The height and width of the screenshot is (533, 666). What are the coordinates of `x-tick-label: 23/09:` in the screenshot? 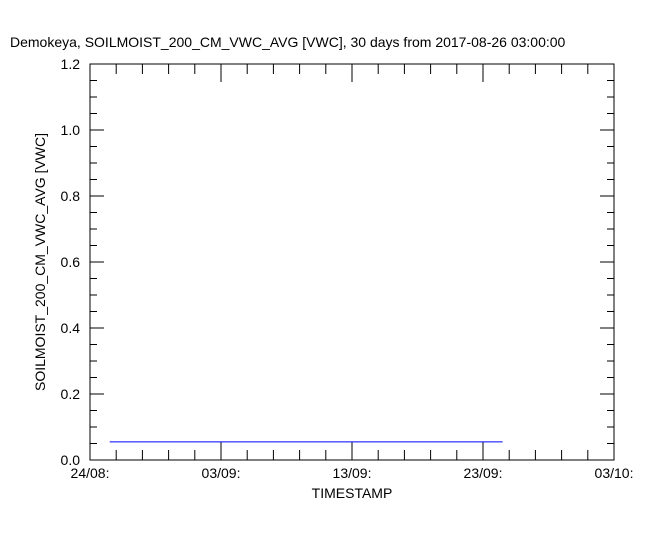 It's located at (483, 473).